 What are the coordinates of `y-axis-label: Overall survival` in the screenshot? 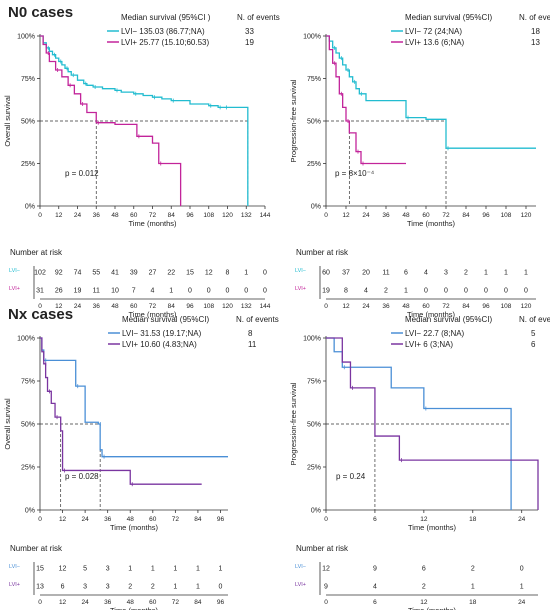 It's located at (7, 424).